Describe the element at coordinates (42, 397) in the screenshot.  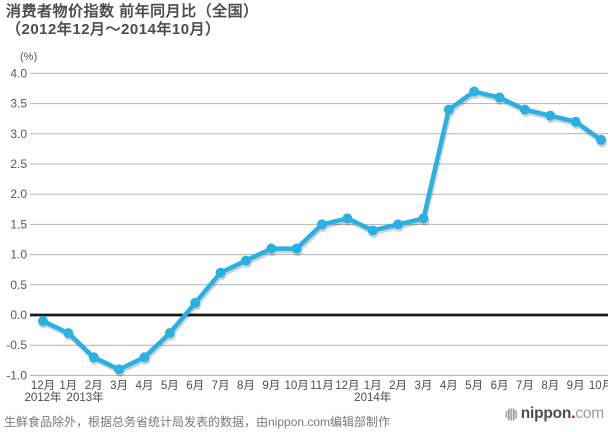
I see `svg-text: 2012年` at that location.